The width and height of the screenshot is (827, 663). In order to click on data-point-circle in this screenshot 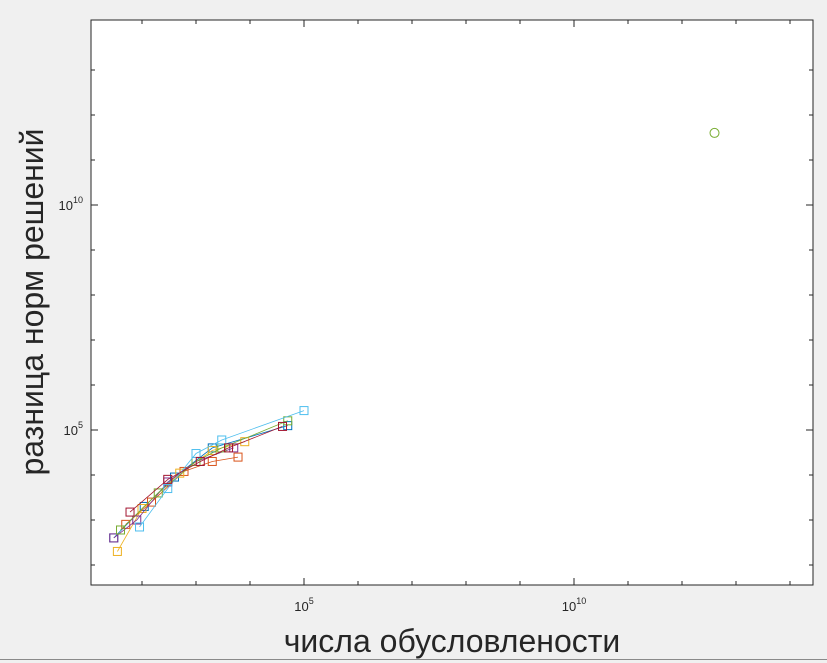, I will do `click(714, 132)`.